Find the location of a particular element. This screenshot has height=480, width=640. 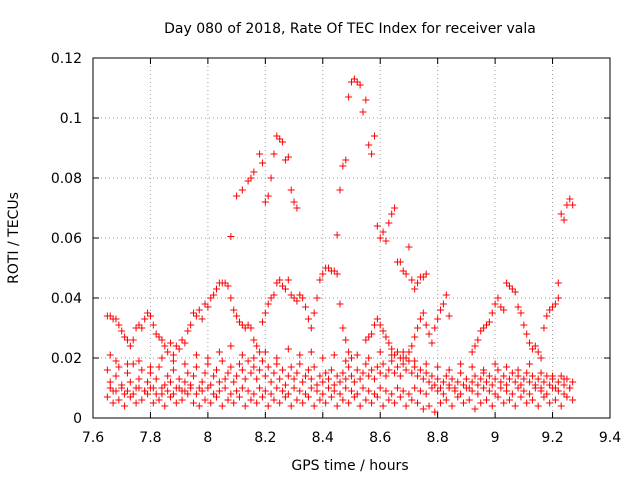

y-tick-label: 0.1 is located at coordinates (71, 119).